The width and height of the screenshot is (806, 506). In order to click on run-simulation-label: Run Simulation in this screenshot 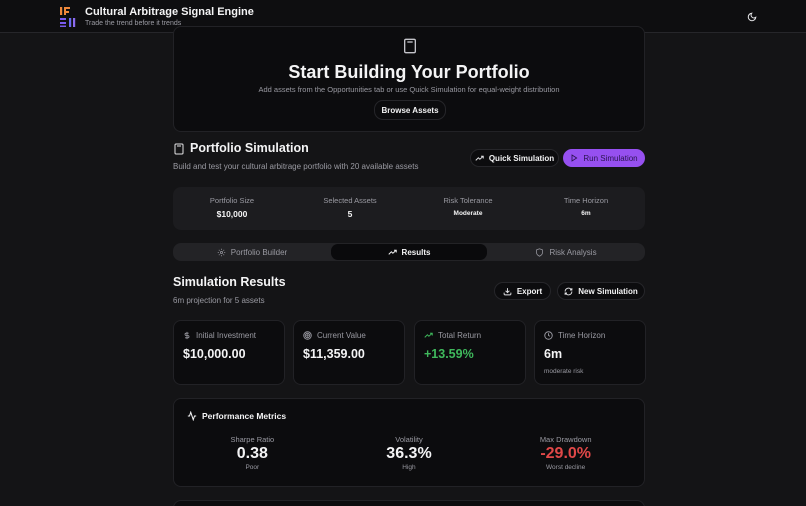, I will do `click(610, 158)`.